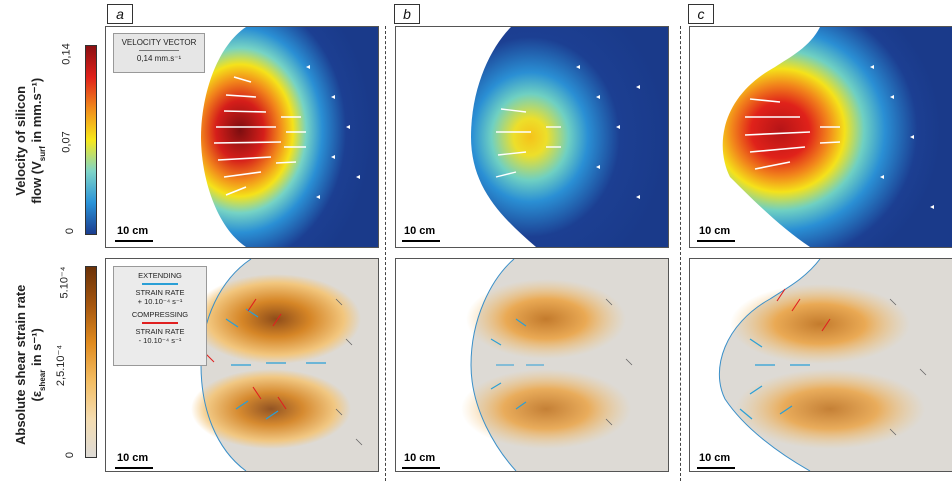 The width and height of the screenshot is (952, 481). What do you see at coordinates (134, 468) in the screenshot?
I see `scale-bar-bottom-a` at bounding box center [134, 468].